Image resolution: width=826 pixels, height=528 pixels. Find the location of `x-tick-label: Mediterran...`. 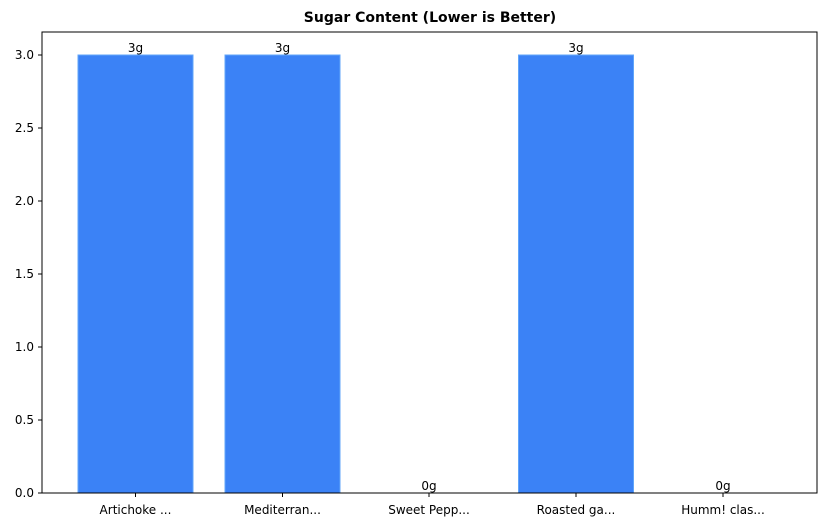

x-tick-label: Mediterran... is located at coordinates (282, 510).